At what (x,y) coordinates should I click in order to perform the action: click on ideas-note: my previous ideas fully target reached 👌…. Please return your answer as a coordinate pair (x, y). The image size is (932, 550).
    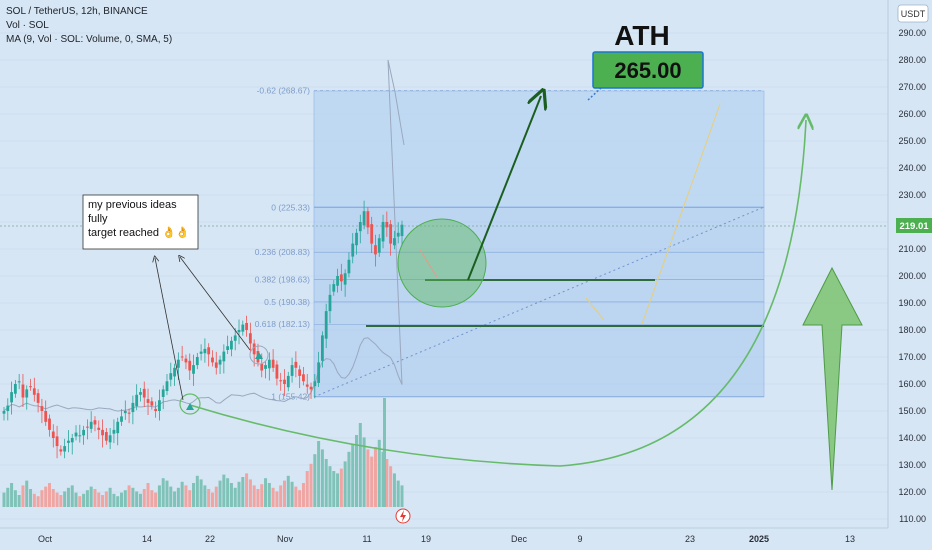
    Looking at the image, I should click on (140, 222).